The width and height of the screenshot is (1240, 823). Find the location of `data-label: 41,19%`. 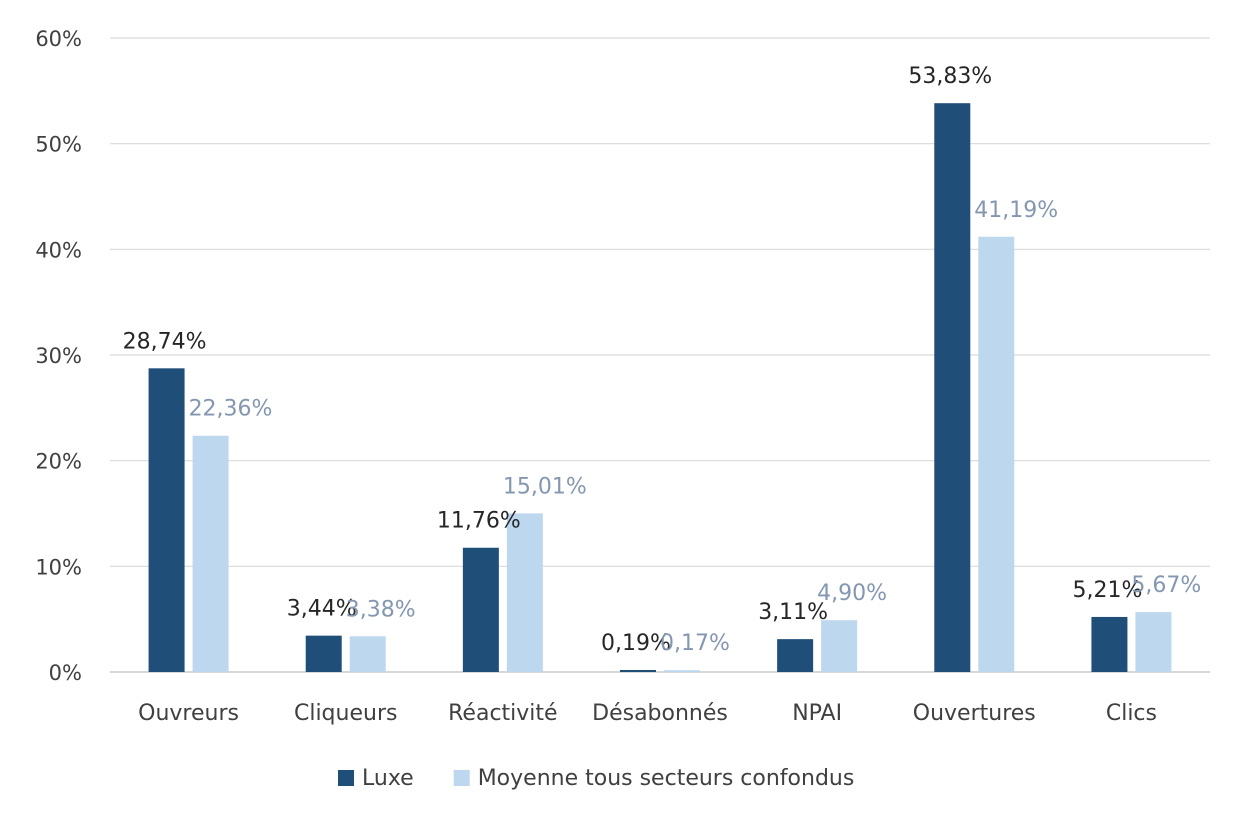

data-label: 41,19% is located at coordinates (1016, 210).